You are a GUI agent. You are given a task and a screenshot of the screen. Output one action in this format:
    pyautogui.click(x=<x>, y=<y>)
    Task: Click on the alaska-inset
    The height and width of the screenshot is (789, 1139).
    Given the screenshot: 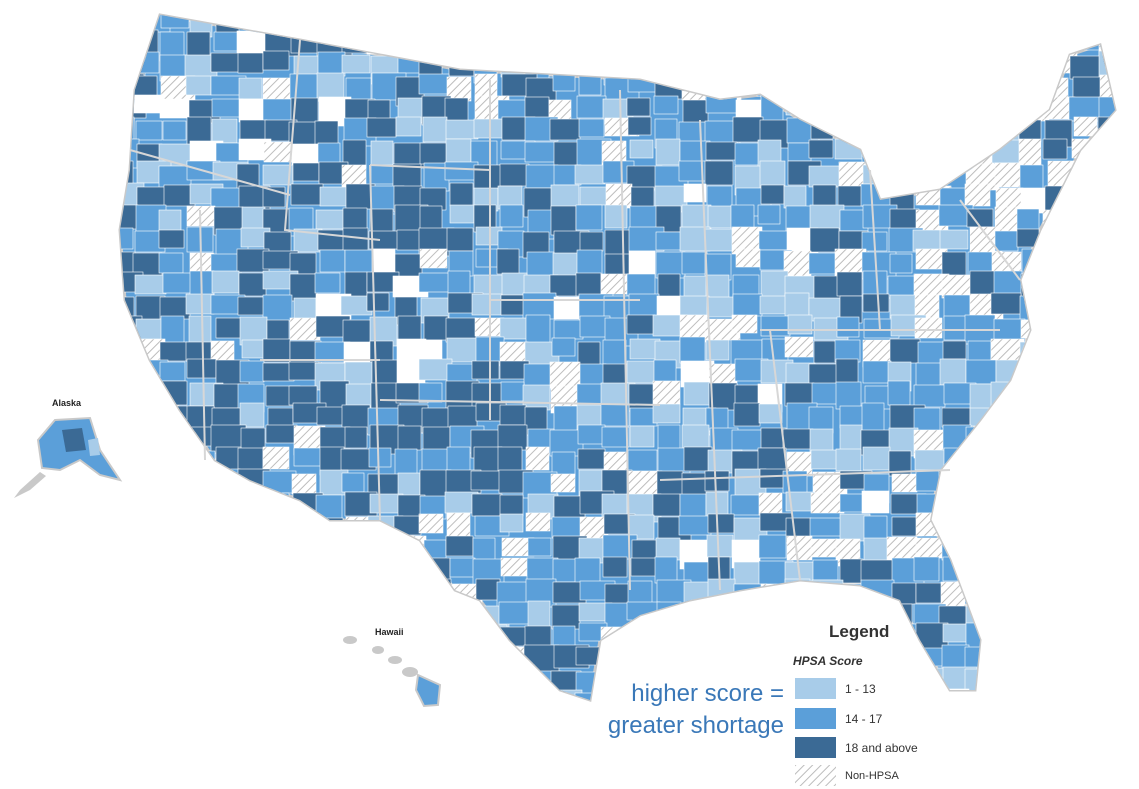 What is the action you would take?
    pyautogui.click(x=68, y=457)
    